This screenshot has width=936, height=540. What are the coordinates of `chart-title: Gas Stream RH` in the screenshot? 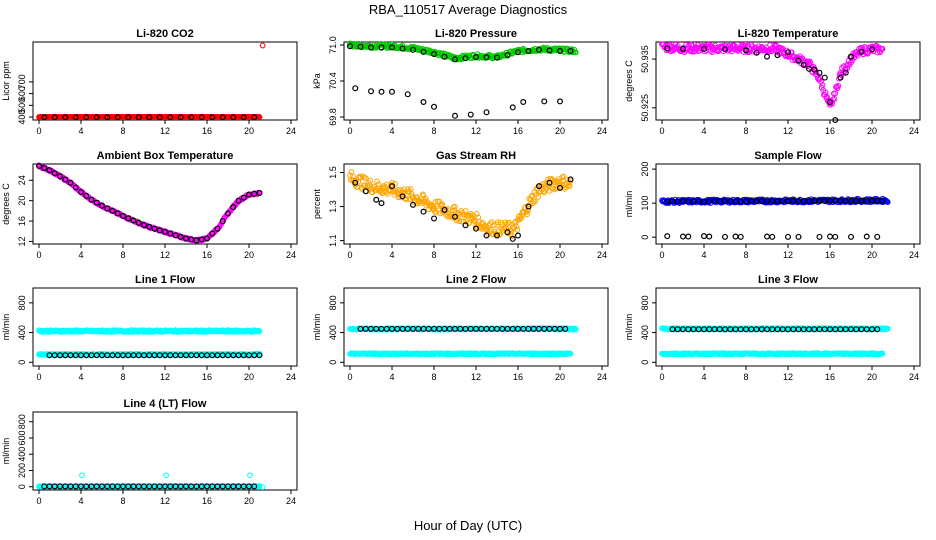 It's located at (476, 156).